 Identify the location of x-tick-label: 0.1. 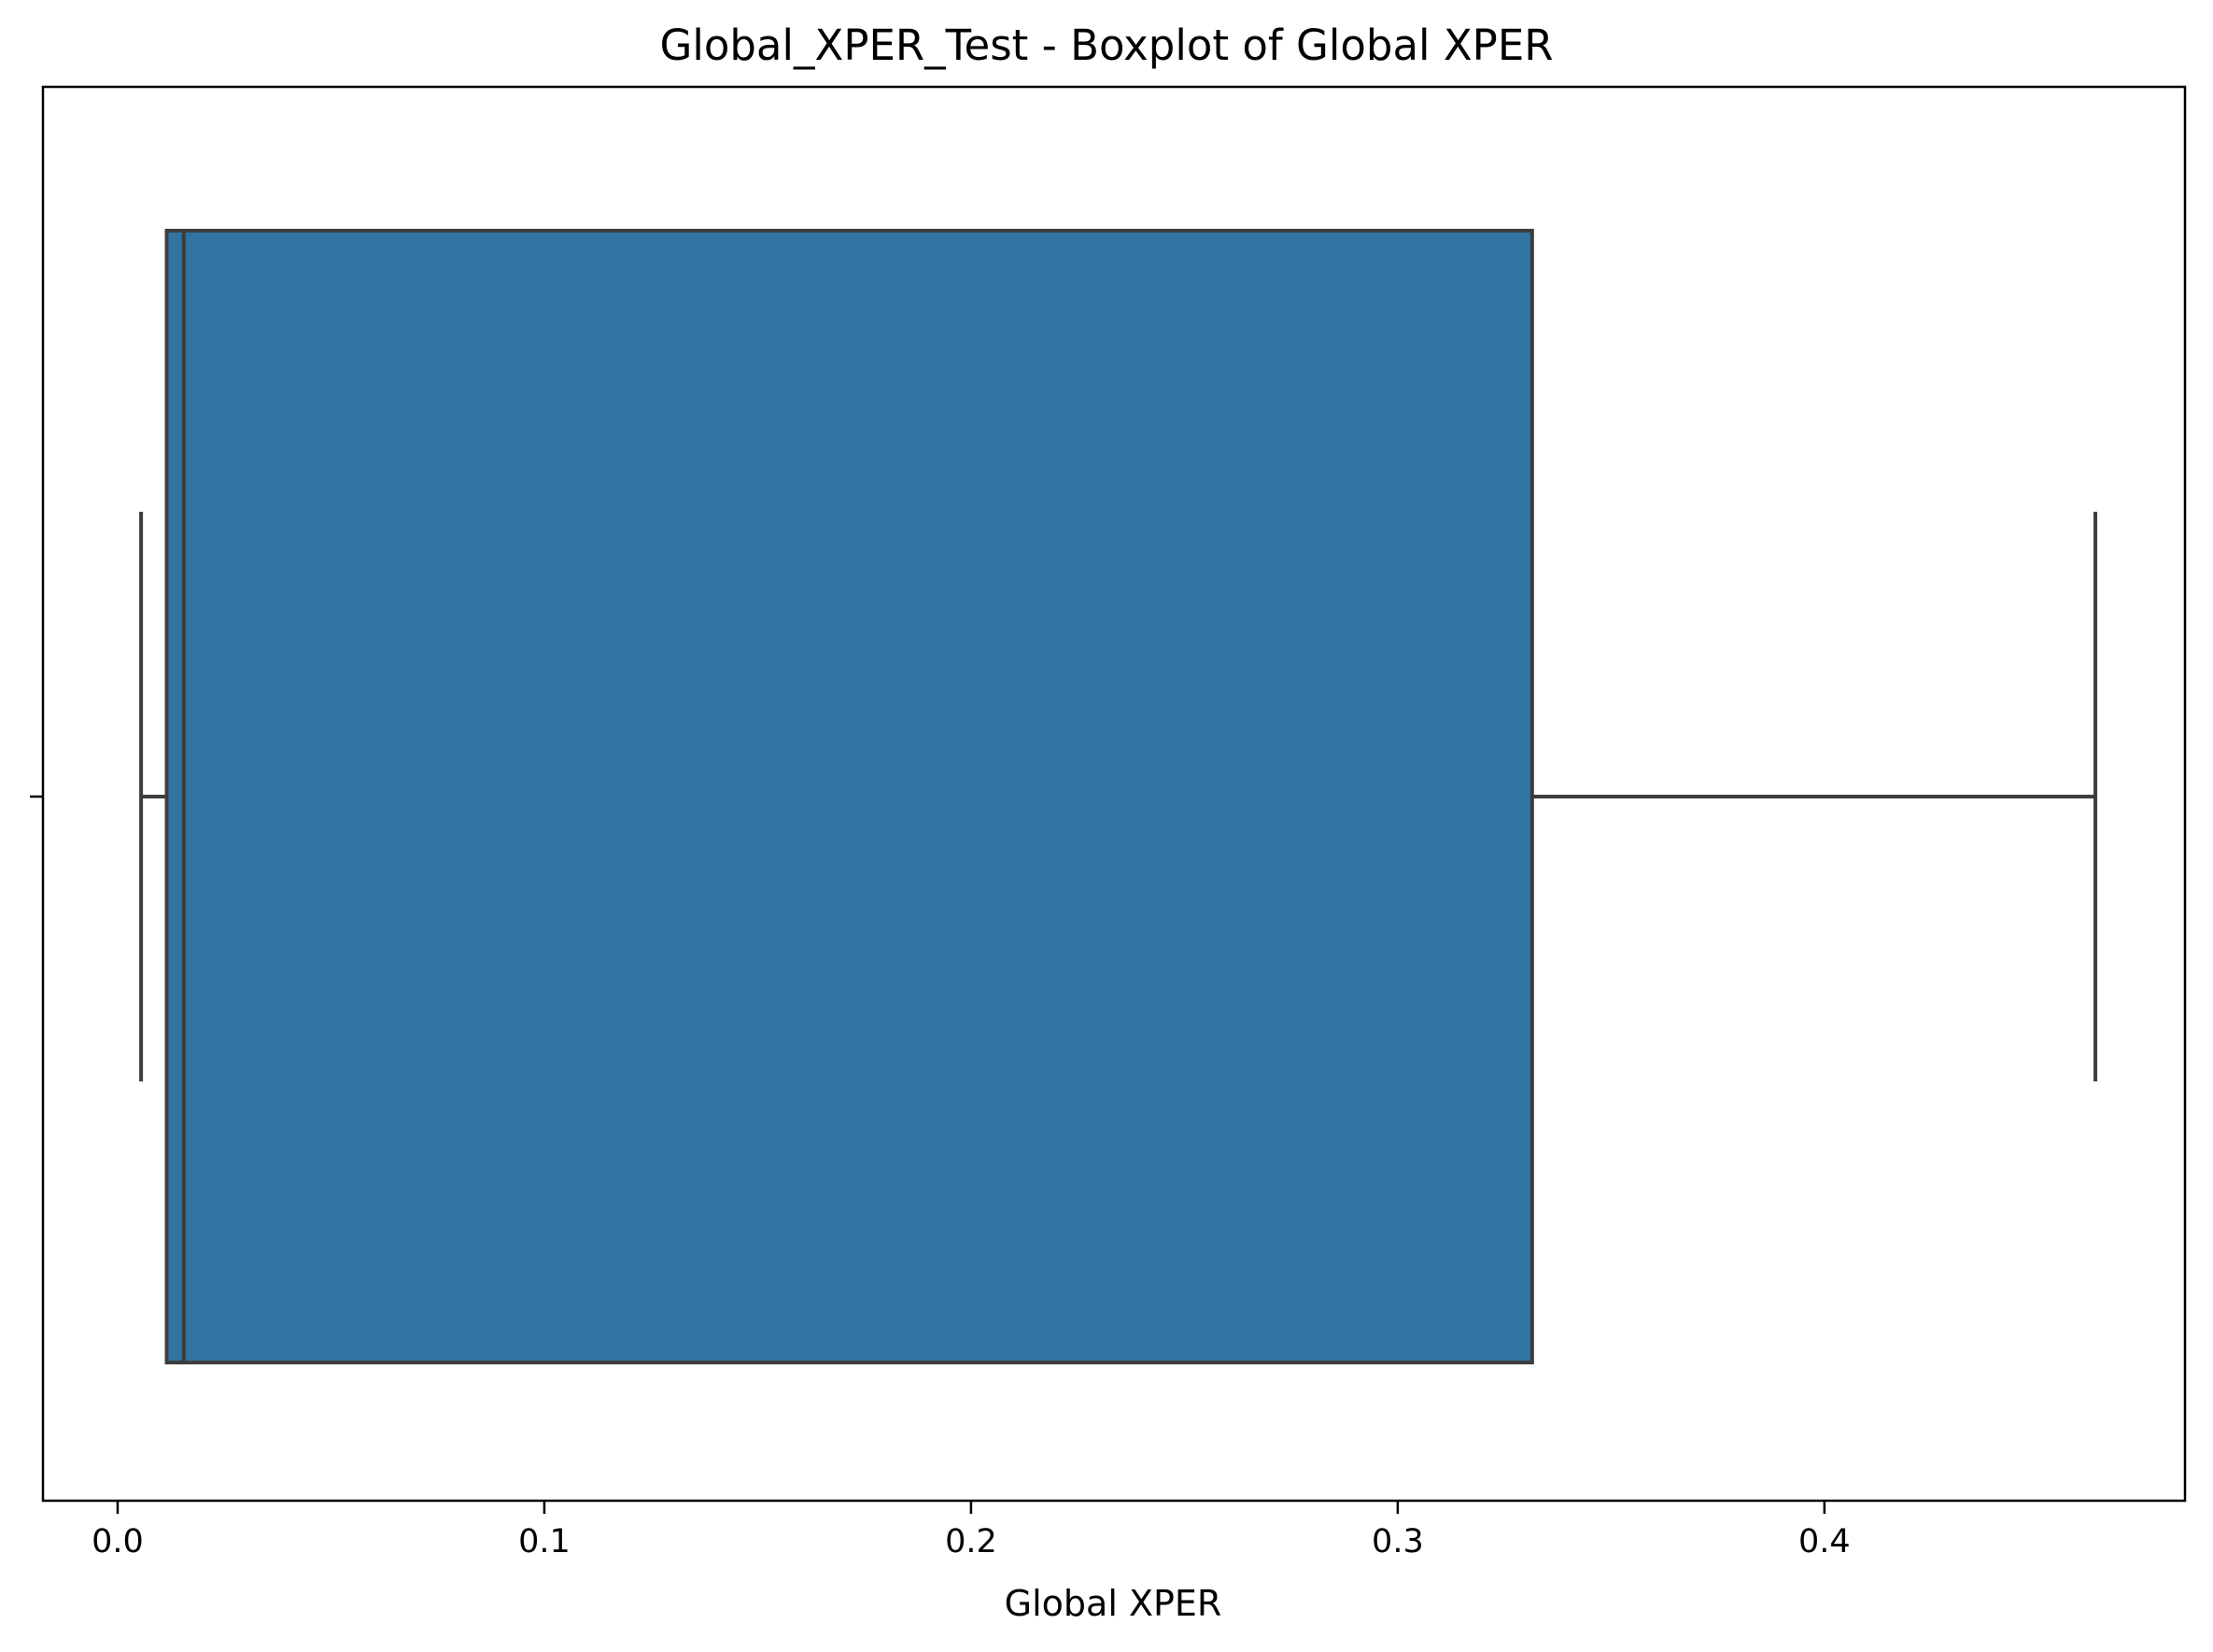
(545, 1541).